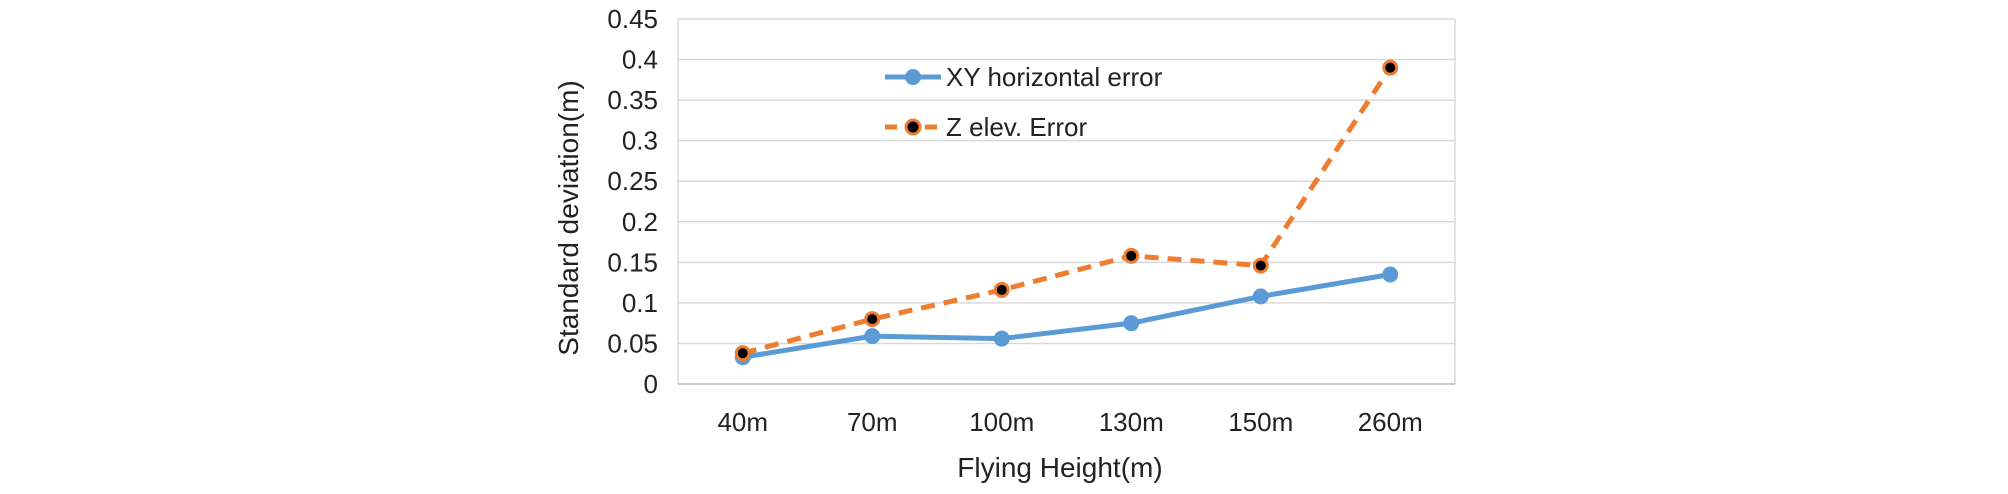 Image resolution: width=2008 pixels, height=494 pixels. What do you see at coordinates (640, 60) in the screenshot?
I see `y-tick-label: 0.4` at bounding box center [640, 60].